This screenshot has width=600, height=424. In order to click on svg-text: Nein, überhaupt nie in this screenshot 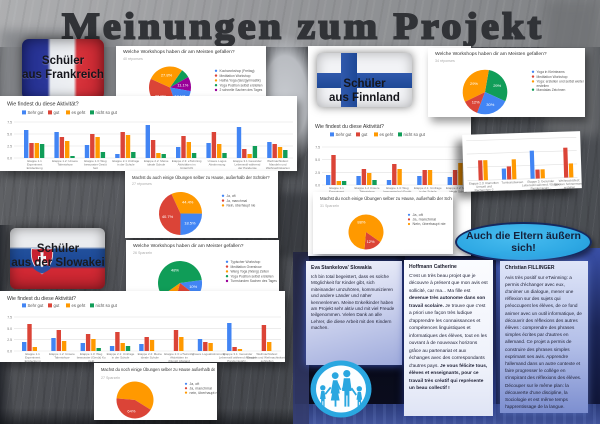, I will do `click(429, 224)`.